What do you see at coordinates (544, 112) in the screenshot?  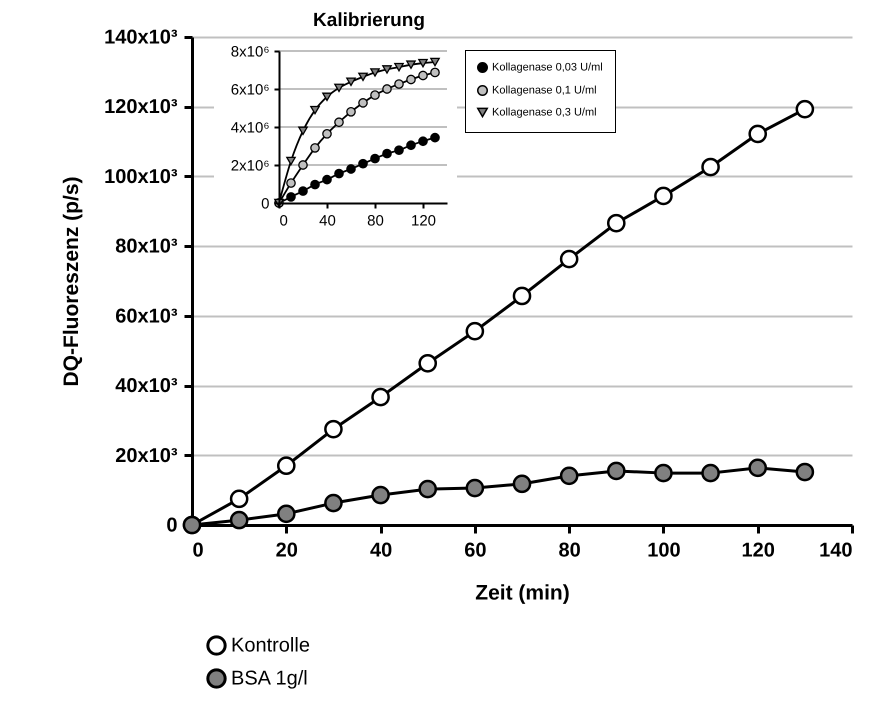 I see `legend-label: Kollagenase 0,3 U/ml` at bounding box center [544, 112].